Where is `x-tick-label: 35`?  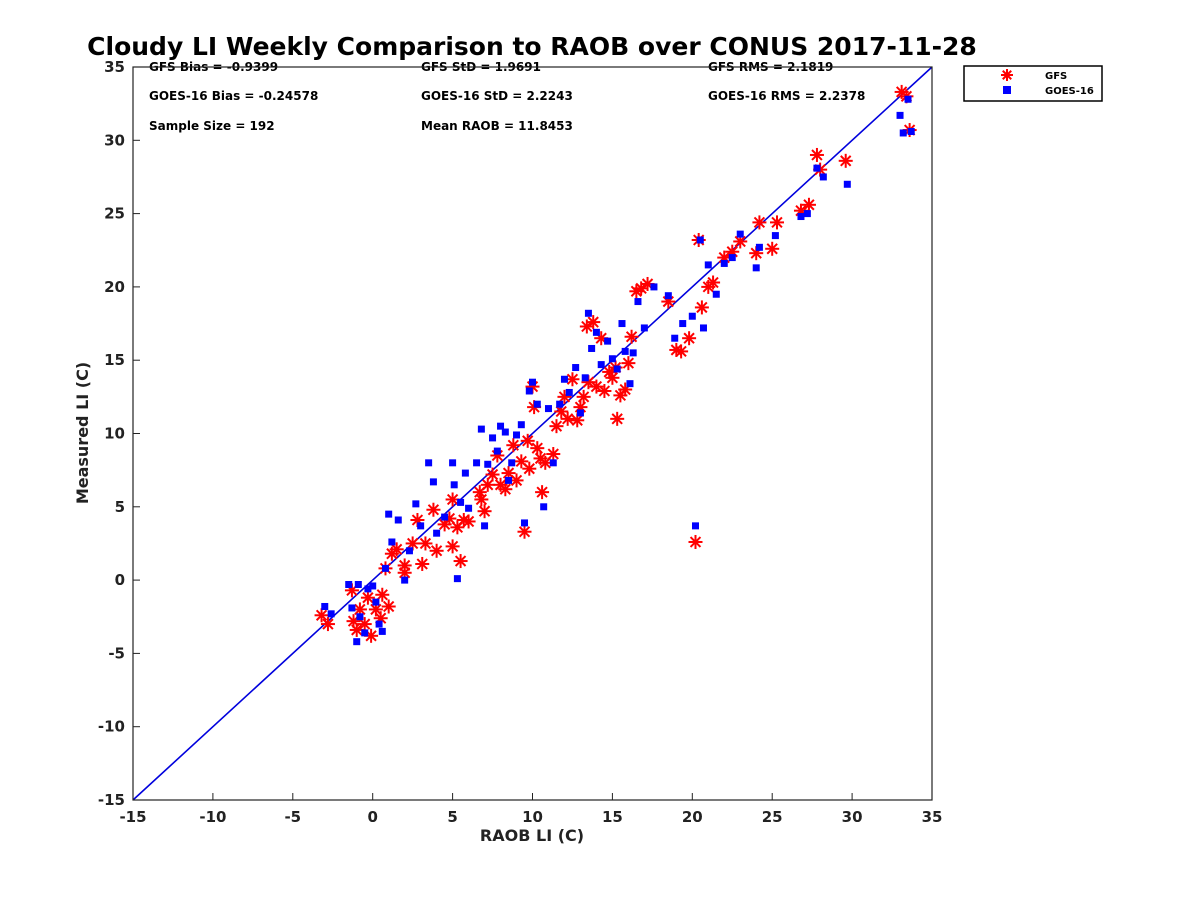
x-tick-label: 35 is located at coordinates (932, 817).